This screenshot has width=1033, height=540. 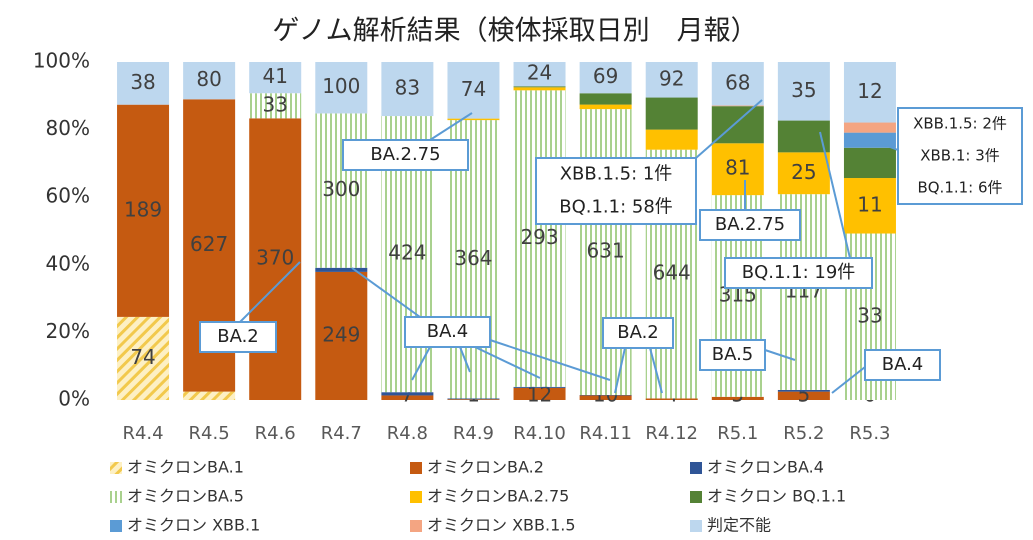 I want to click on data-label: 35, so click(x=803, y=90).